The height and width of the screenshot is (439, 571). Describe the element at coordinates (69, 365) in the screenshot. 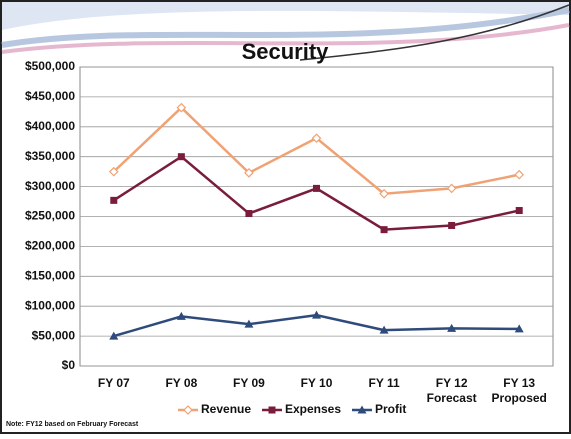

I see `y-tick-label: $0` at that location.